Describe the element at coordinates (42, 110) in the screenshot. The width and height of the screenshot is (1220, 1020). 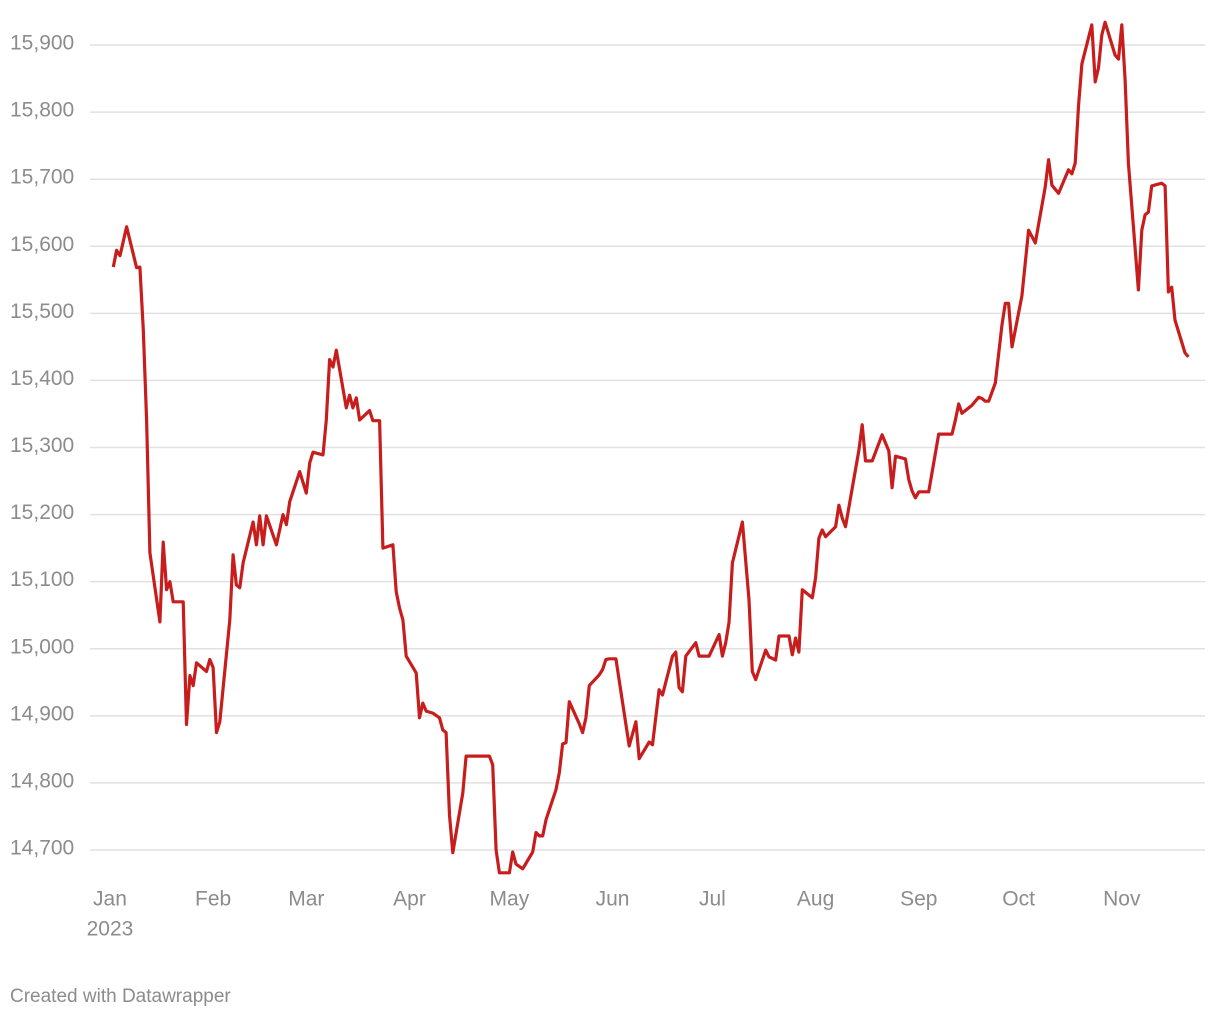
I see `y-tick-label: 15,800` at that location.